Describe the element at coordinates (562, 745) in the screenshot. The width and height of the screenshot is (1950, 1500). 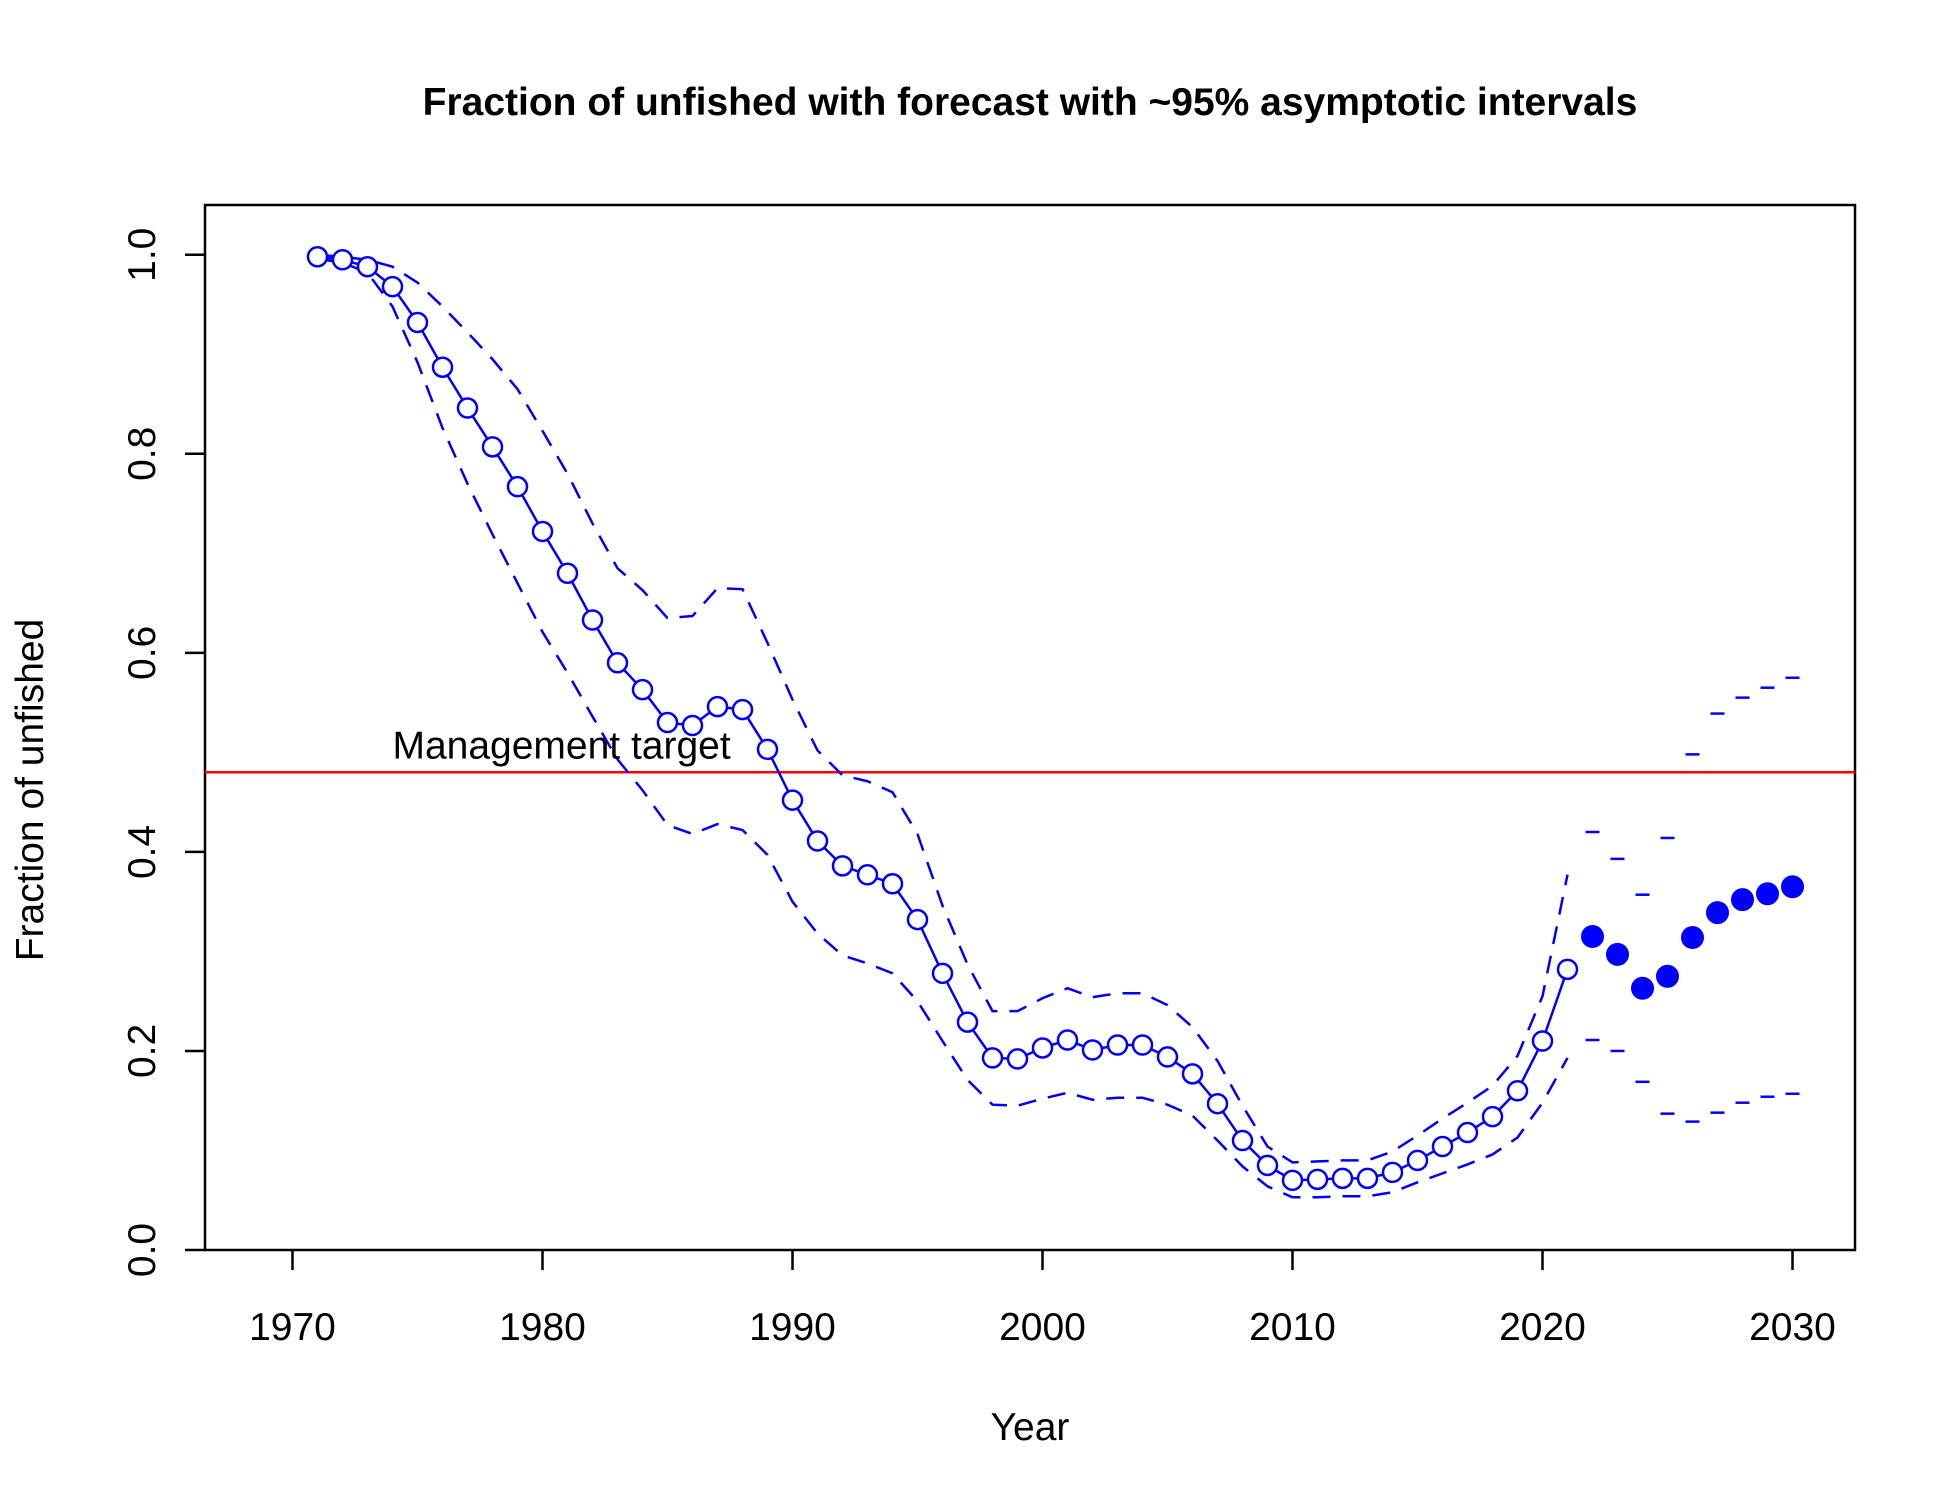
I see `management-target-label: Management target` at that location.